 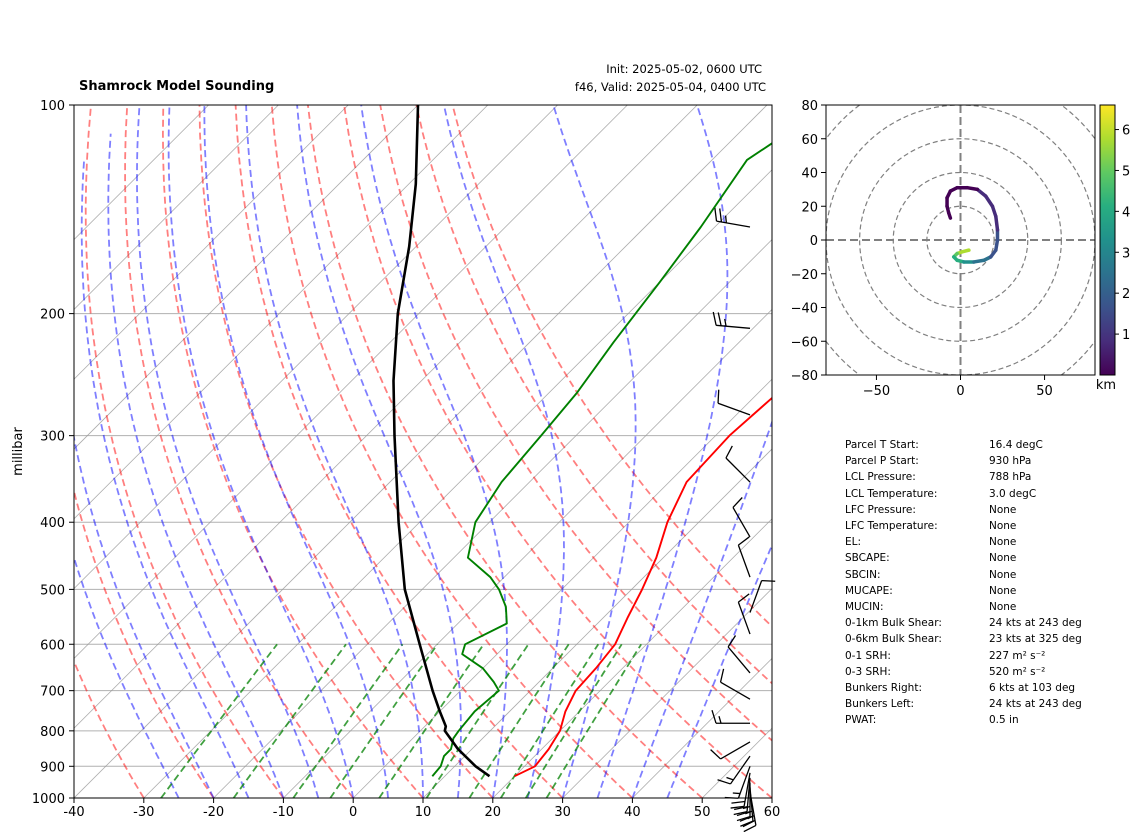 I want to click on hodograph-y-tick-label: −60, so click(x=804, y=342).